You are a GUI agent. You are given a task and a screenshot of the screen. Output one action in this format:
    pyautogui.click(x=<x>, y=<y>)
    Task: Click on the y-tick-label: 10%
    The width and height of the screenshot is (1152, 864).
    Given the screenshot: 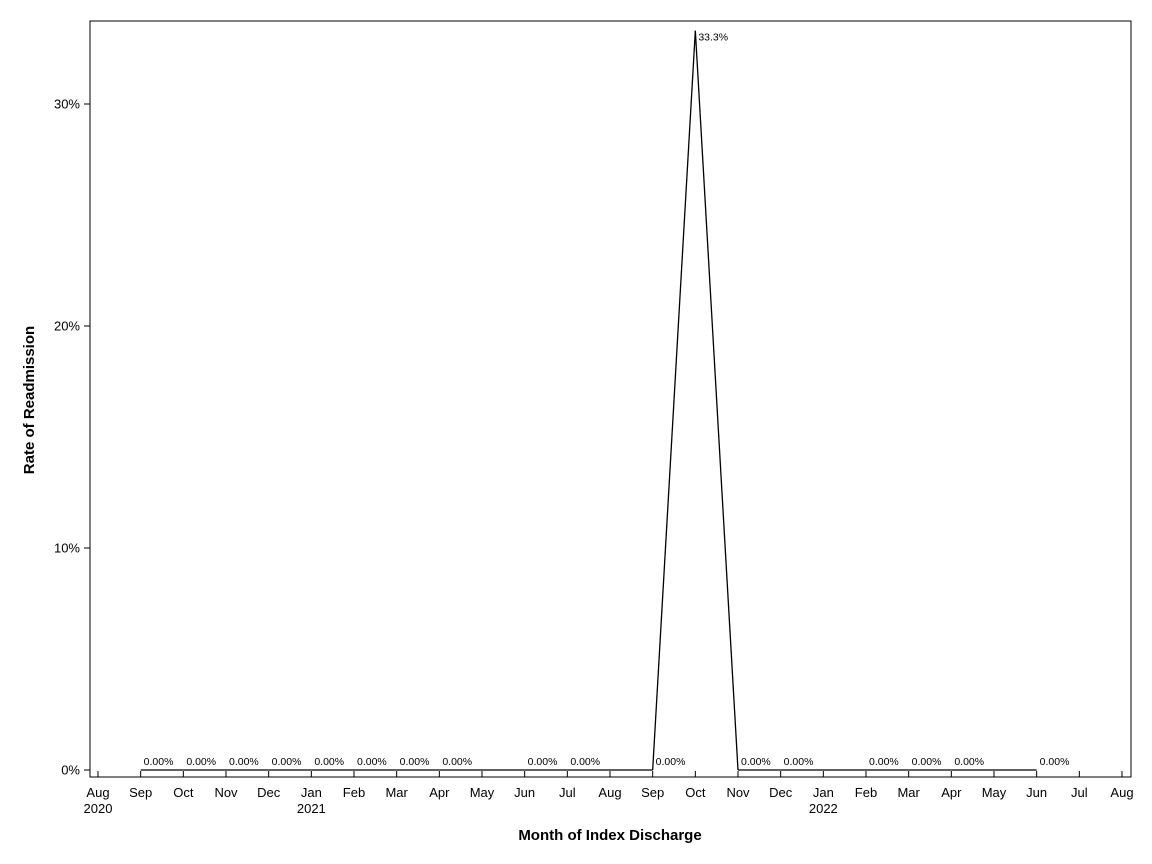 What is the action you would take?
    pyautogui.click(x=67, y=548)
    